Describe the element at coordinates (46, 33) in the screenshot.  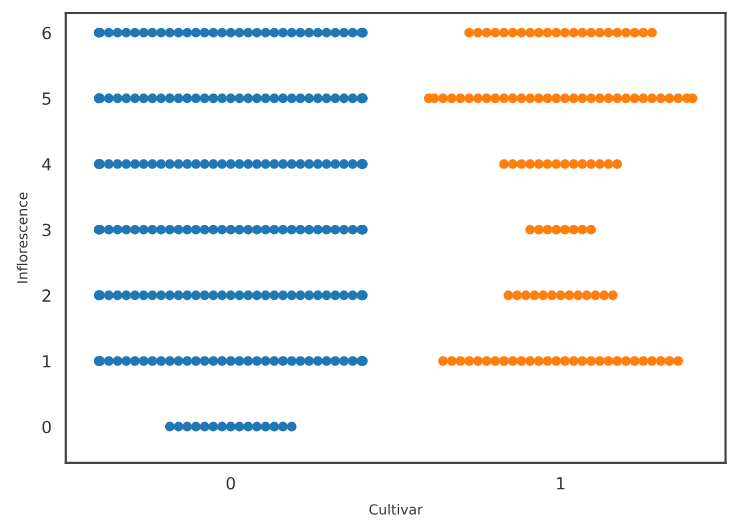
I see `y-tick-label: 6` at that location.